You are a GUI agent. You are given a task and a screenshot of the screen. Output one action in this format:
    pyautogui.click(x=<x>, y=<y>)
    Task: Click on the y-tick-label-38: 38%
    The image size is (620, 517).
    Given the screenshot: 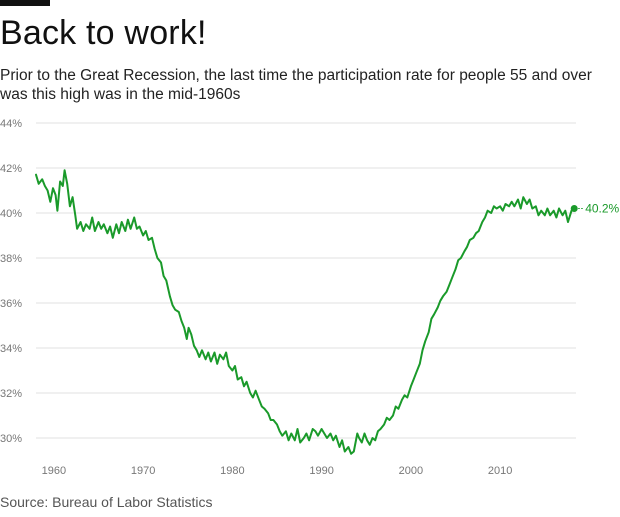 What is the action you would take?
    pyautogui.click(x=11, y=259)
    